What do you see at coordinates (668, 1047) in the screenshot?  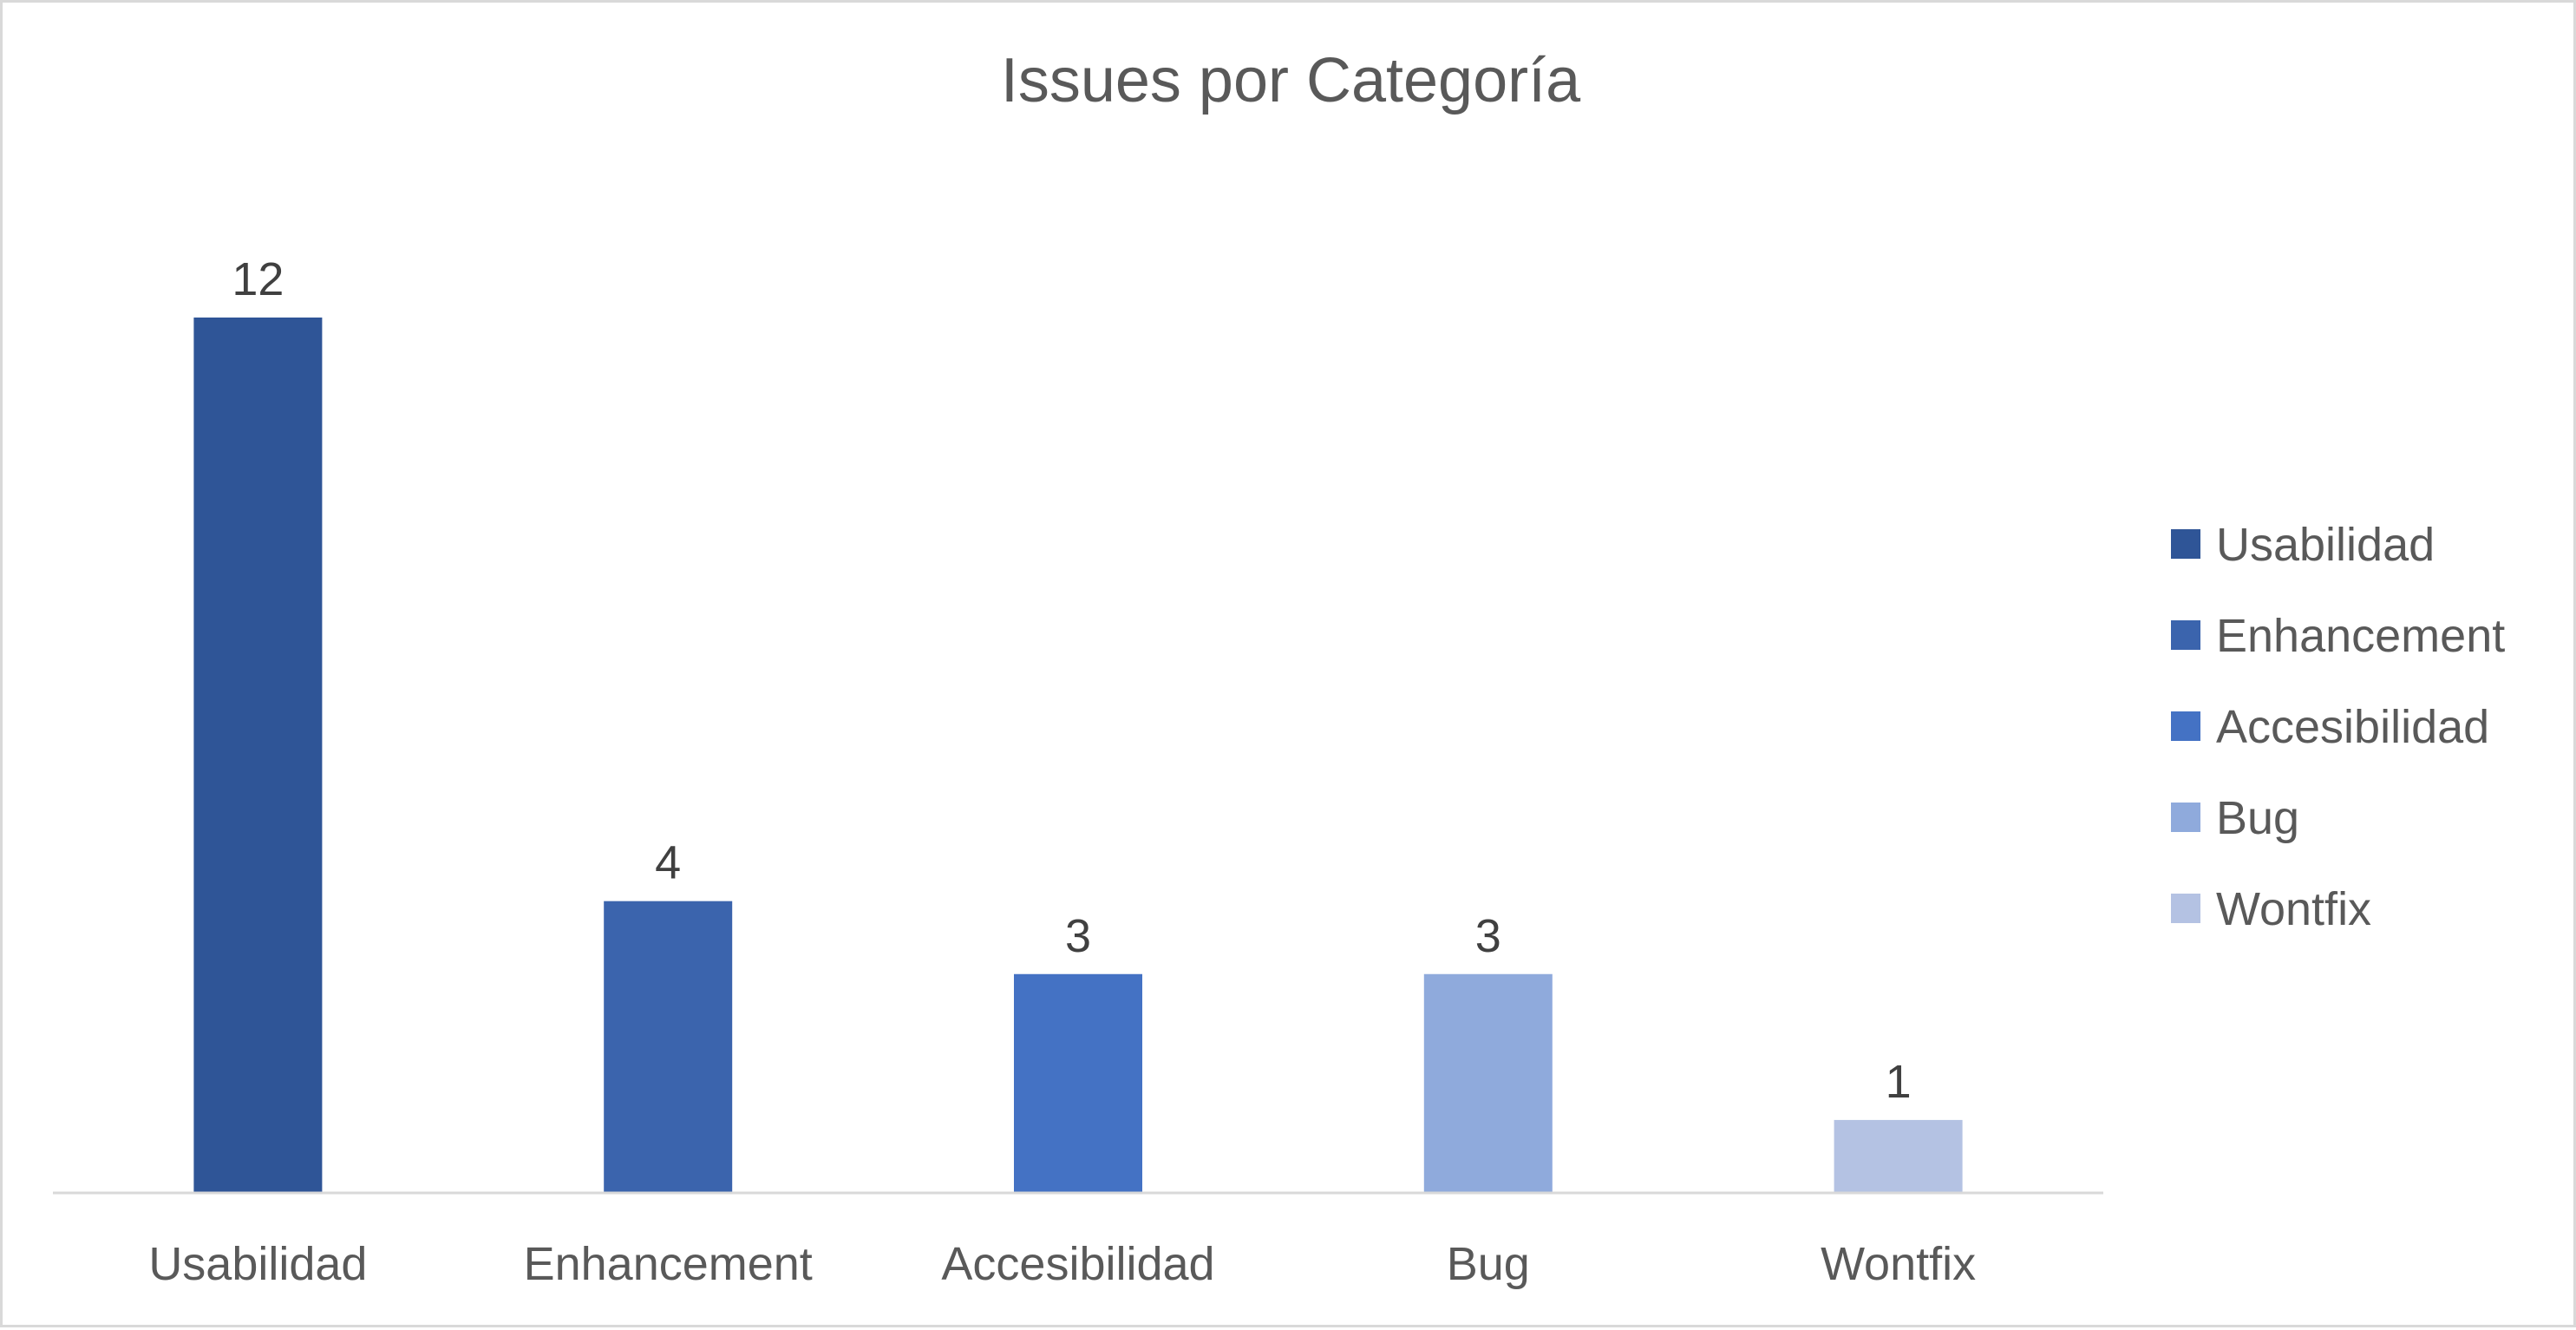 I see `bar-enhancement` at bounding box center [668, 1047].